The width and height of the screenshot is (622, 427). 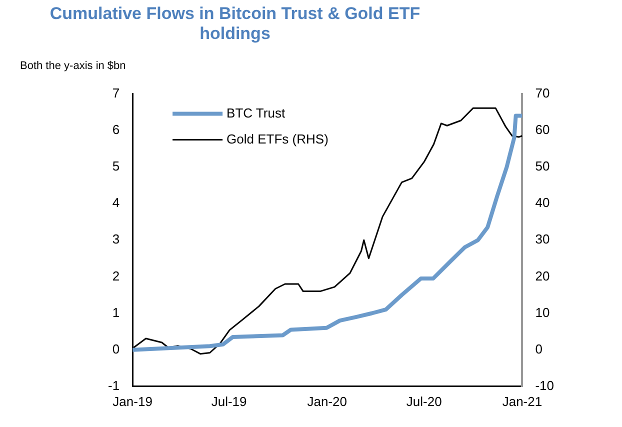 I want to click on y2-tick-label: 60, so click(x=542, y=129).